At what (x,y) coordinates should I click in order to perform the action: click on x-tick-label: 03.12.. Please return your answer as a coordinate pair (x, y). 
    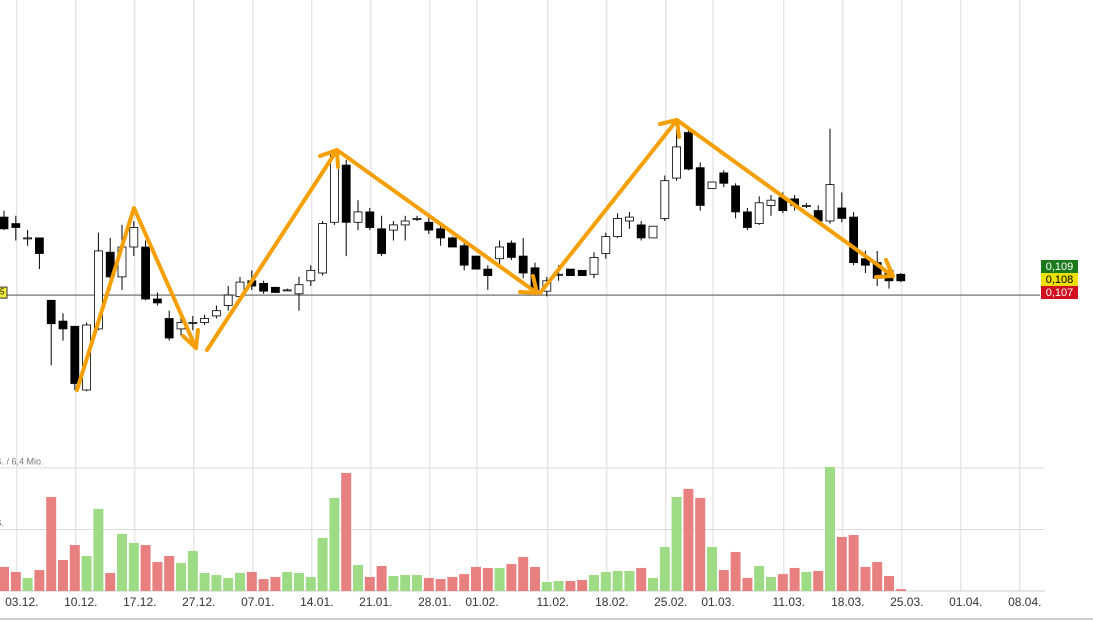
    Looking at the image, I should click on (21, 602).